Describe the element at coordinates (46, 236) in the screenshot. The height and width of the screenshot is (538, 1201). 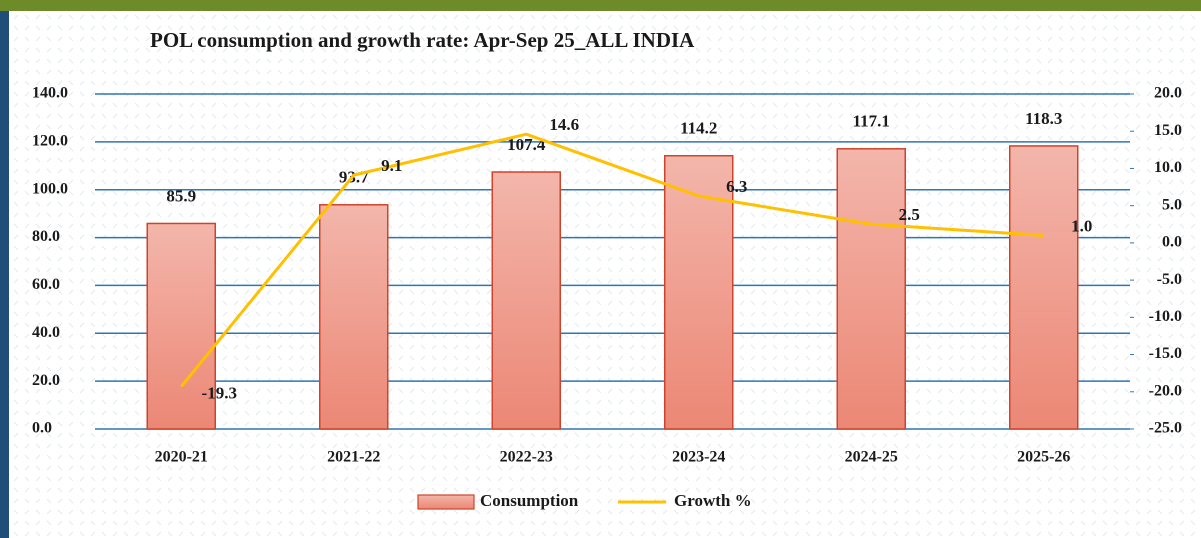
I see `y-tick-label: 80.0` at that location.